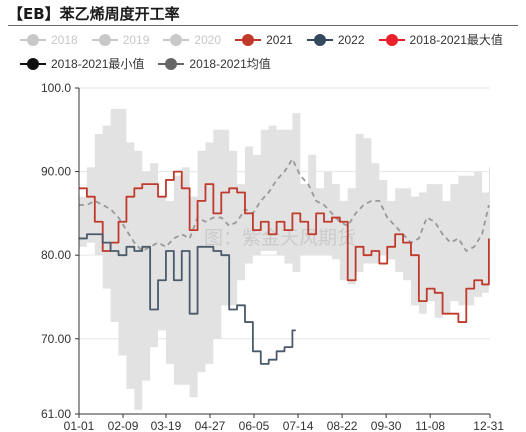 Image resolution: width=526 pixels, height=432 pixels. I want to click on y-tick-label: 80.00, so click(56, 255).